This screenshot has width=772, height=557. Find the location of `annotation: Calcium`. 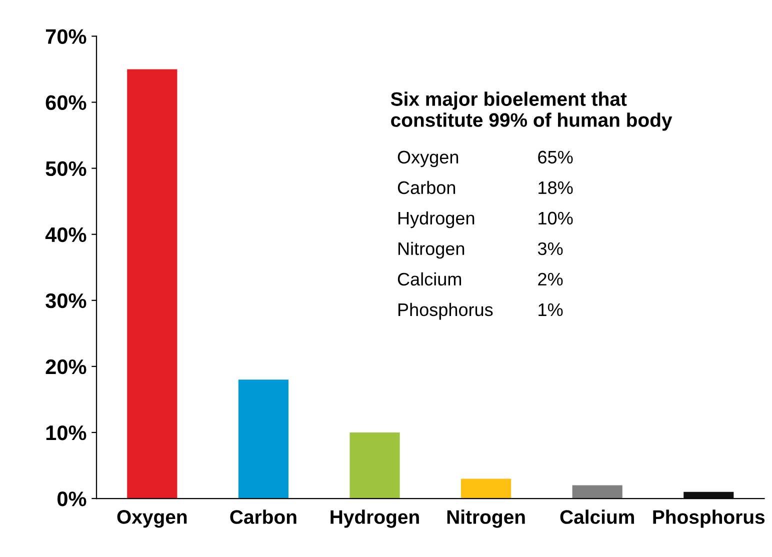

annotation: Calcium is located at coordinates (430, 279).